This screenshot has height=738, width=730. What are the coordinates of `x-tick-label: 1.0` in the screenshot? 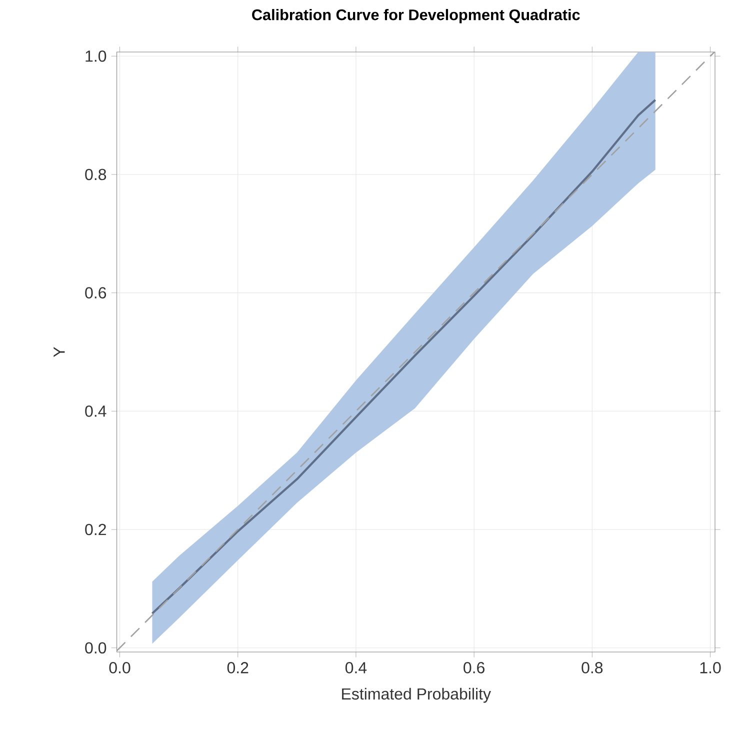 It's located at (710, 668).